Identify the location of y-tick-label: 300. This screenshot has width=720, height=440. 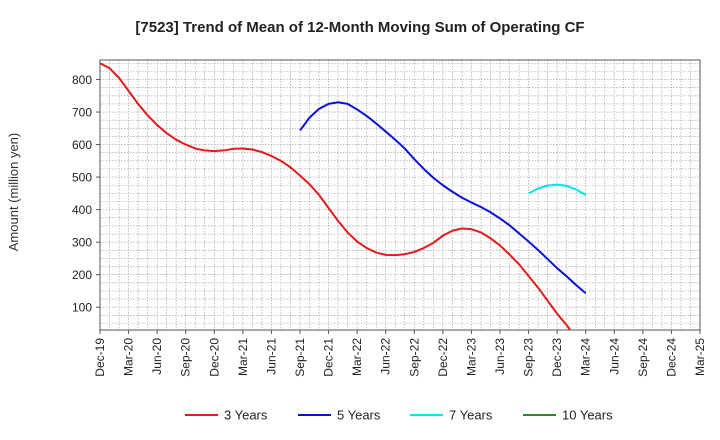
(82, 243).